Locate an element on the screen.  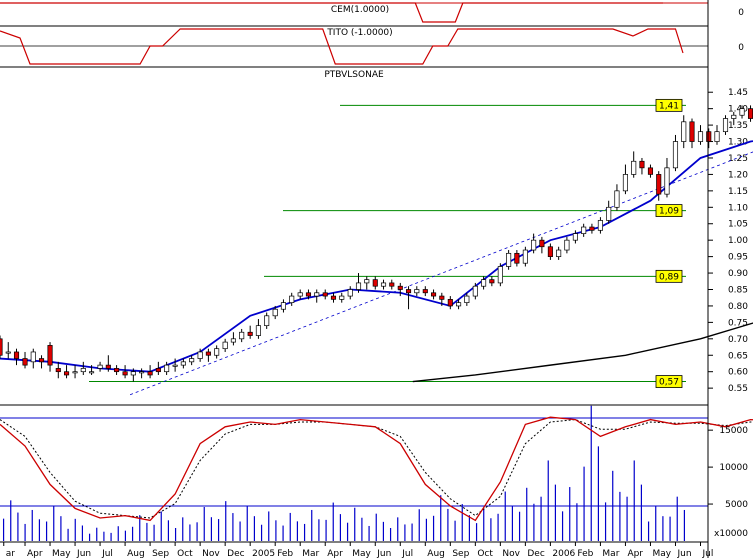
cem-label: CEM(1.0000) is located at coordinates (360, 10).